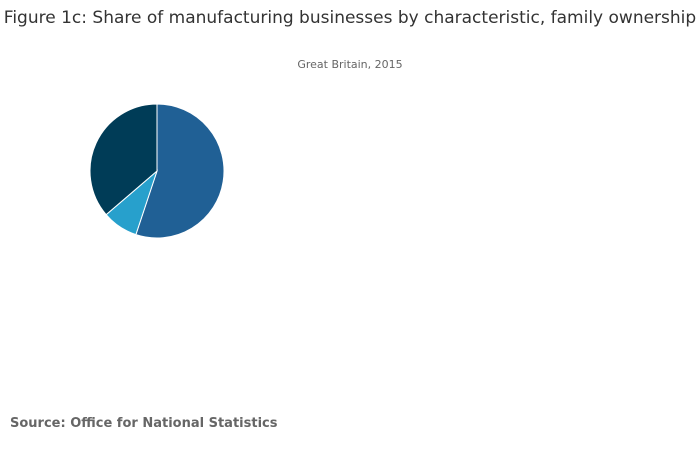 The width and height of the screenshot is (700, 451). What do you see at coordinates (350, 64) in the screenshot?
I see `chart-subtitle: Great Britain, 2015` at bounding box center [350, 64].